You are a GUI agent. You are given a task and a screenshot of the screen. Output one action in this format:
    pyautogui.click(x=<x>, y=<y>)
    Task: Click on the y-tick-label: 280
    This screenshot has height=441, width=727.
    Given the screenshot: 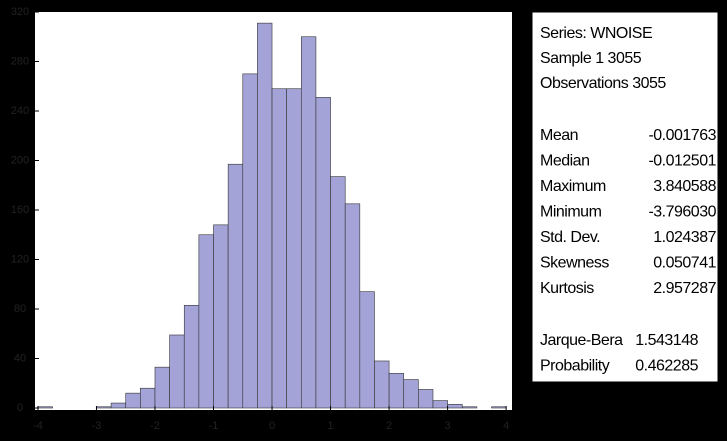 What is the action you would take?
    pyautogui.click(x=20, y=61)
    